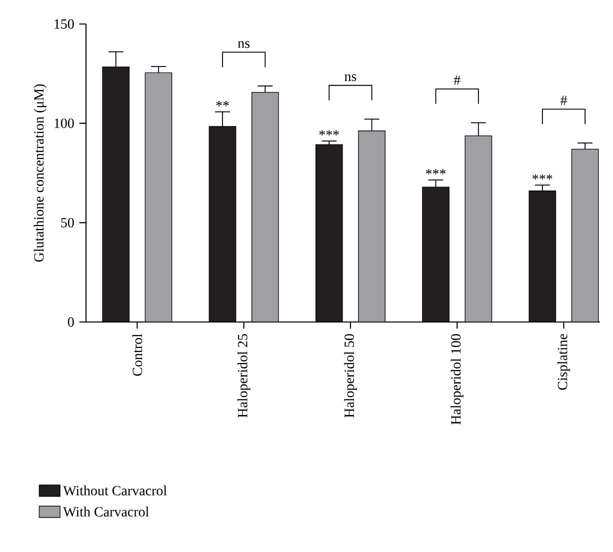 This screenshot has height=552, width=613. Describe the element at coordinates (137, 355) in the screenshot. I see `x-tick-label: Control` at that location.